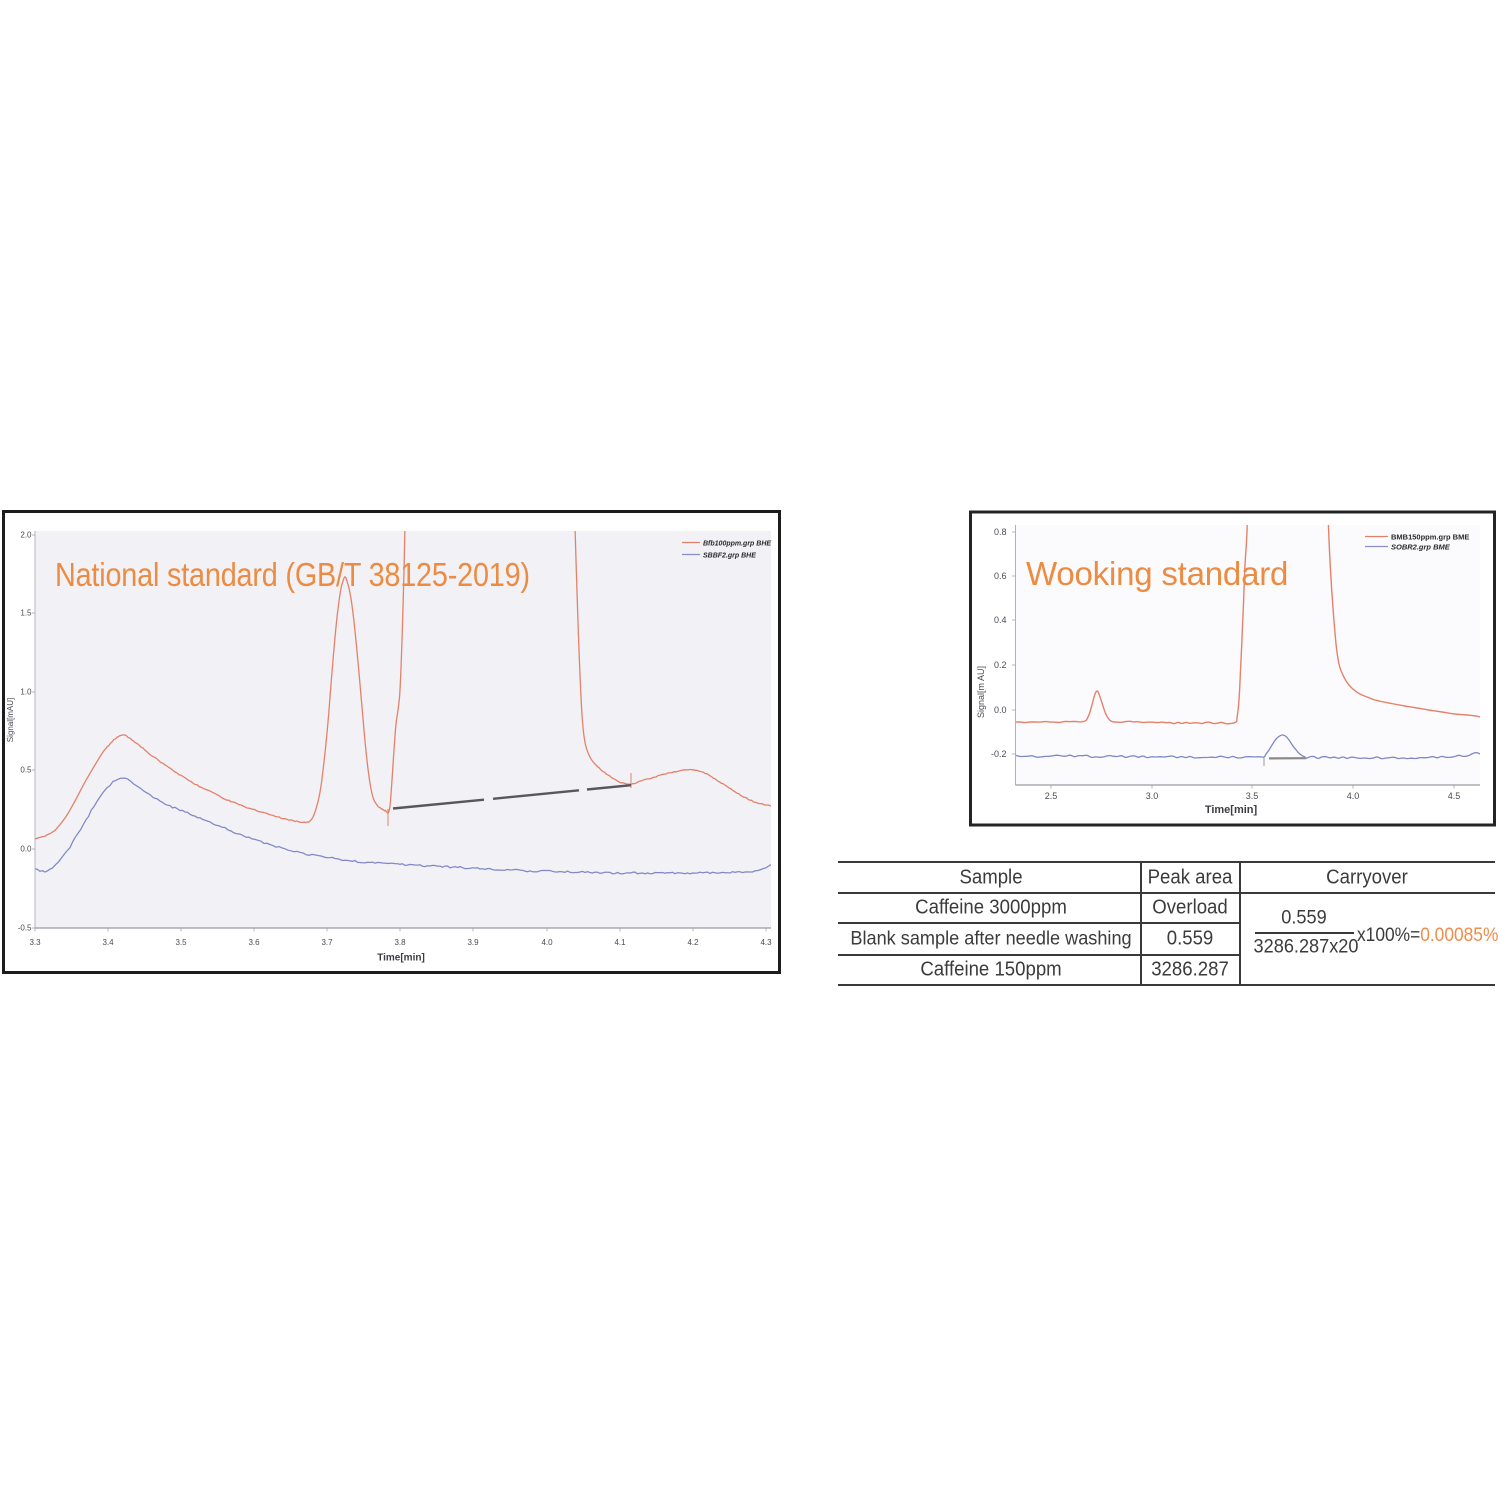 The height and width of the screenshot is (1500, 1500). Describe the element at coordinates (35, 942) in the screenshot. I see `svg-text: 3.3` at that location.